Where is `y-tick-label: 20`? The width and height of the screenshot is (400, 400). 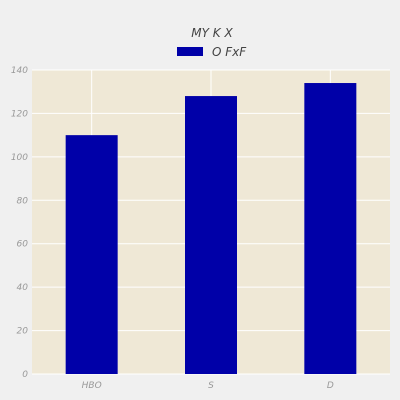
y-tick-label: 20 is located at coordinates (23, 332).